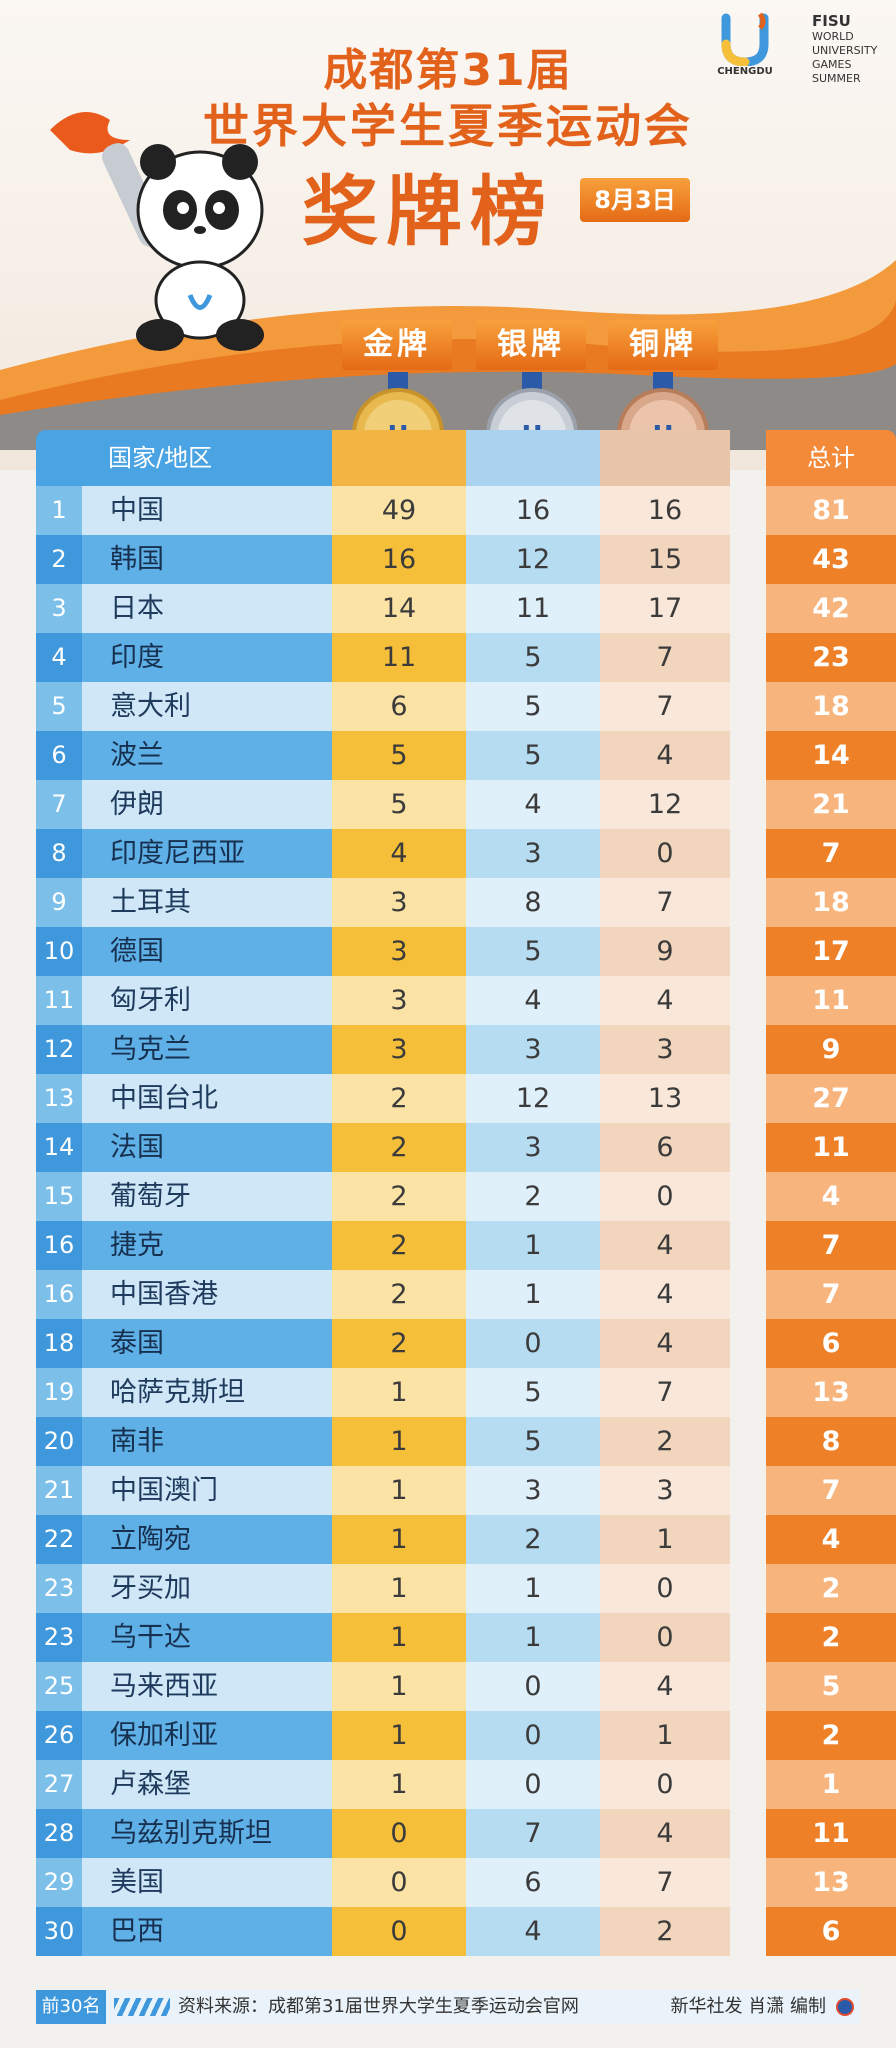 The image size is (896, 2048). What do you see at coordinates (59, 1490) in the screenshot?
I see `rank-cell: 21` at bounding box center [59, 1490].